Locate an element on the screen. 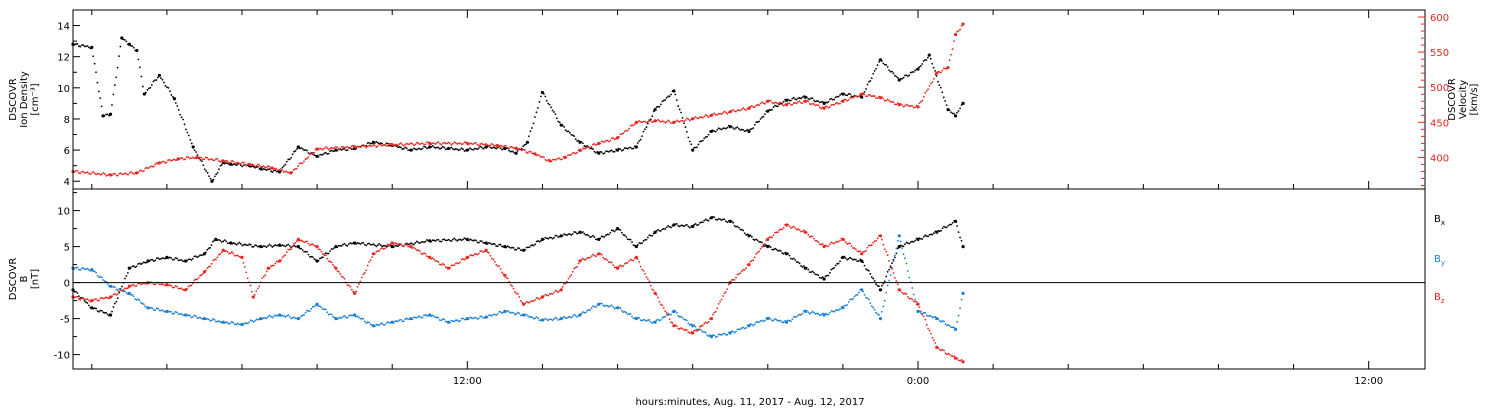  top-right-axis-title: DSCOVRVelocity[km/s] is located at coordinates (1463, 99).